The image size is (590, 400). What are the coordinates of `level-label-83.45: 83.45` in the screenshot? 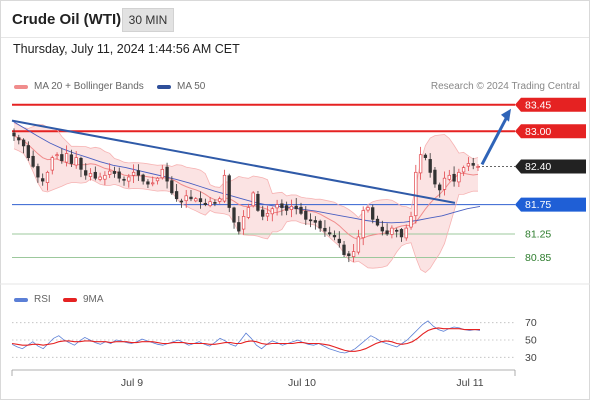 It's located at (538, 105).